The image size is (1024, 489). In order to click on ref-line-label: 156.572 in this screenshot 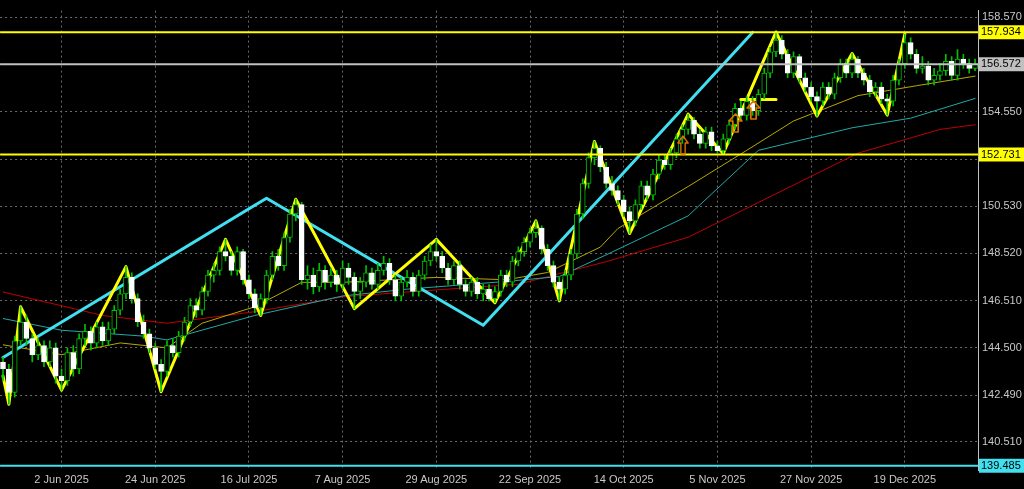, I will do `click(1001, 63)`.